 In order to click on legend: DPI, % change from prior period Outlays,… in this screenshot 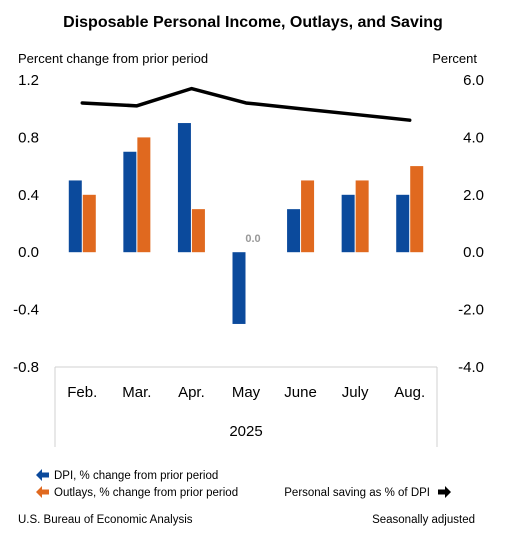, I will do `click(243, 484)`.